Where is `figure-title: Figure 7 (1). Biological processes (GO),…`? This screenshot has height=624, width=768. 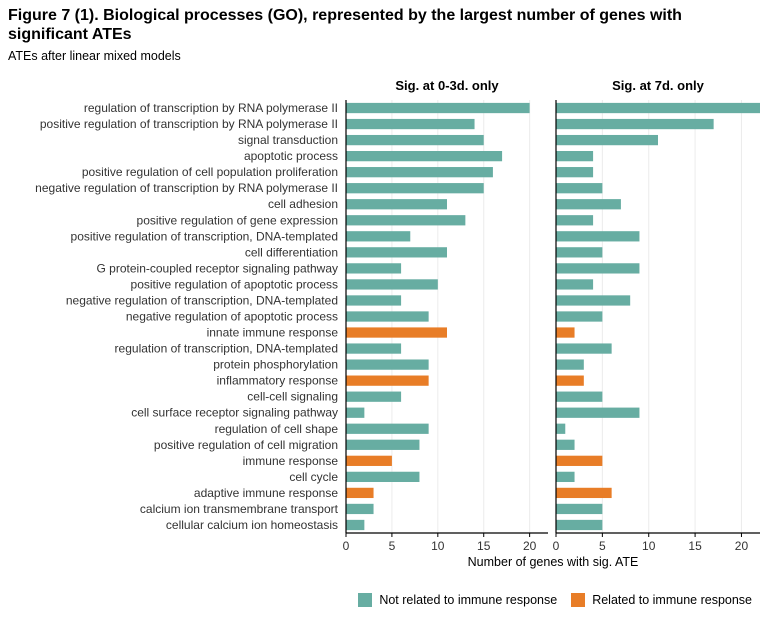 figure-title: Figure 7 (1). Biological processes (GO),… is located at coordinates (345, 25).